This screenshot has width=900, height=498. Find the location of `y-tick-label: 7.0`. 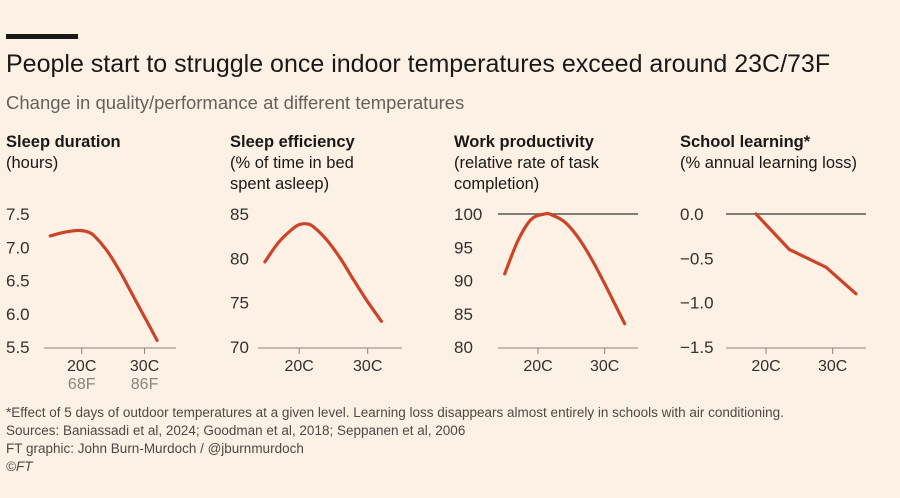

y-tick-label: 7.0 is located at coordinates (18, 247).